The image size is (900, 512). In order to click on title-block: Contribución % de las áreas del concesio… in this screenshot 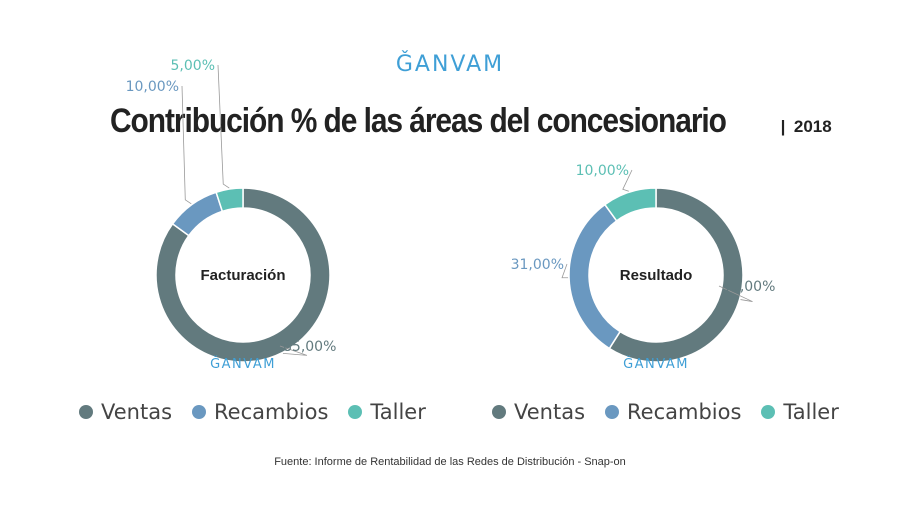, I will do `click(450, 121)`.